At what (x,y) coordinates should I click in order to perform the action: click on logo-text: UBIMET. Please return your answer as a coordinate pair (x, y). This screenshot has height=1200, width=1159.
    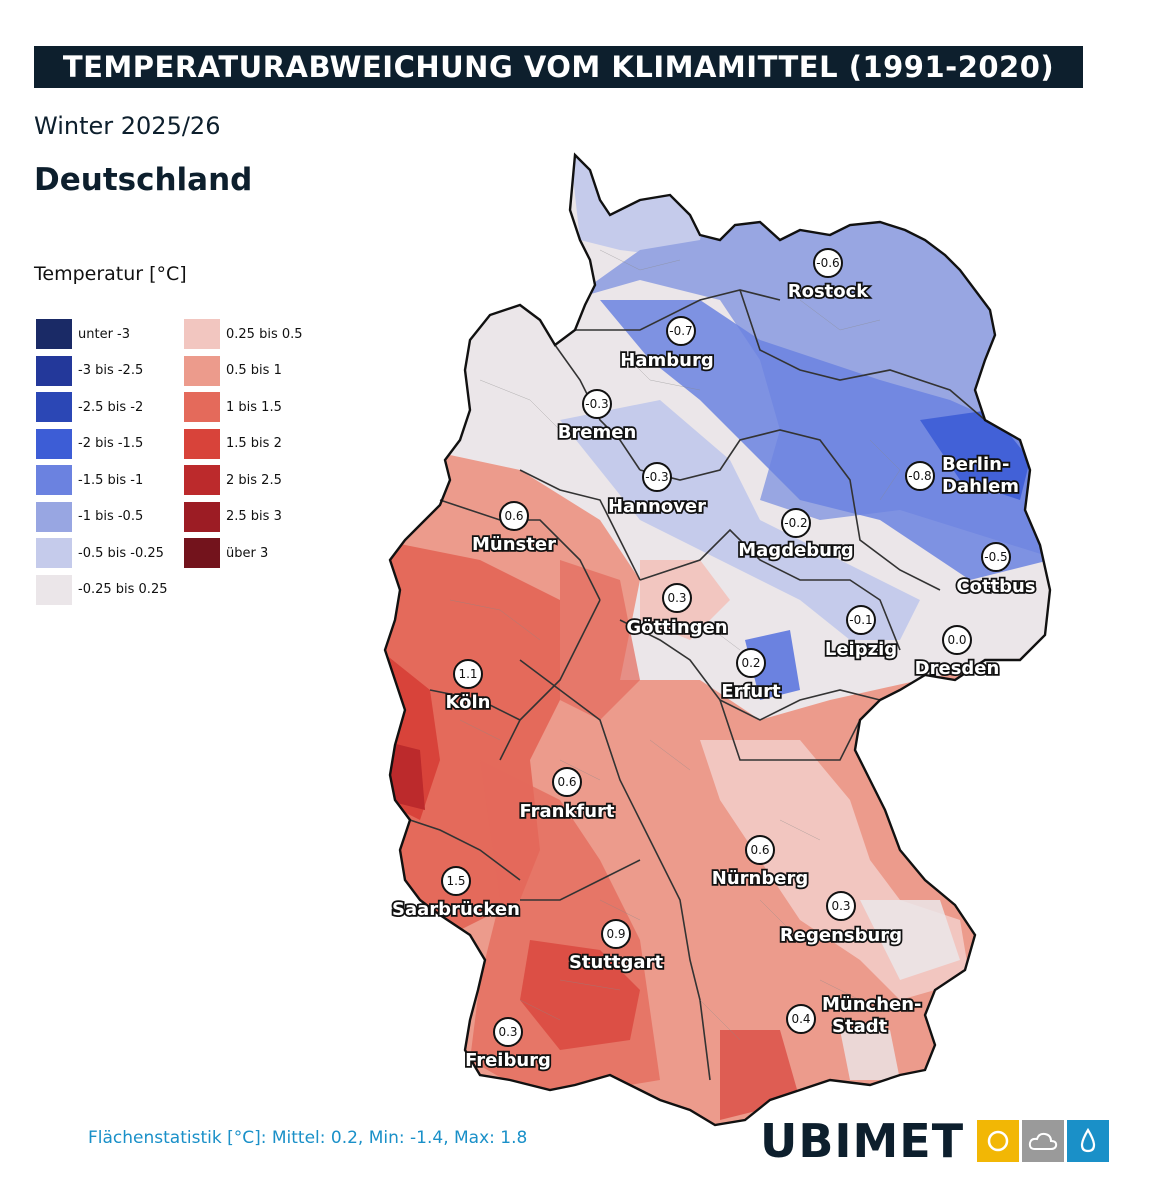
    Looking at the image, I should click on (862, 1141).